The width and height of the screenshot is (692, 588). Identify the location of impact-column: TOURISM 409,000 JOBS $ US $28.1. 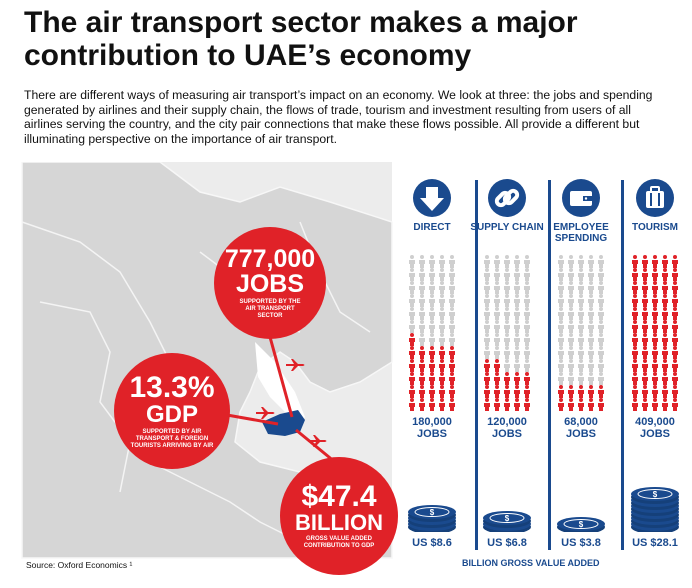
(654, 294).